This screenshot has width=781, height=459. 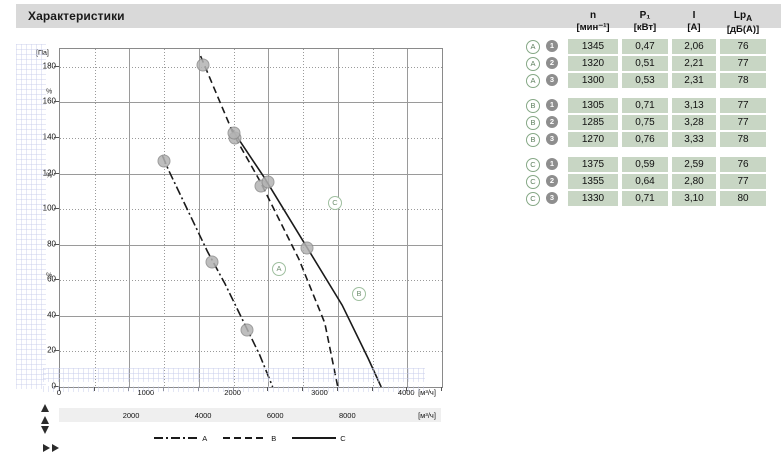 I want to click on curve-b, so click(x=269, y=221).